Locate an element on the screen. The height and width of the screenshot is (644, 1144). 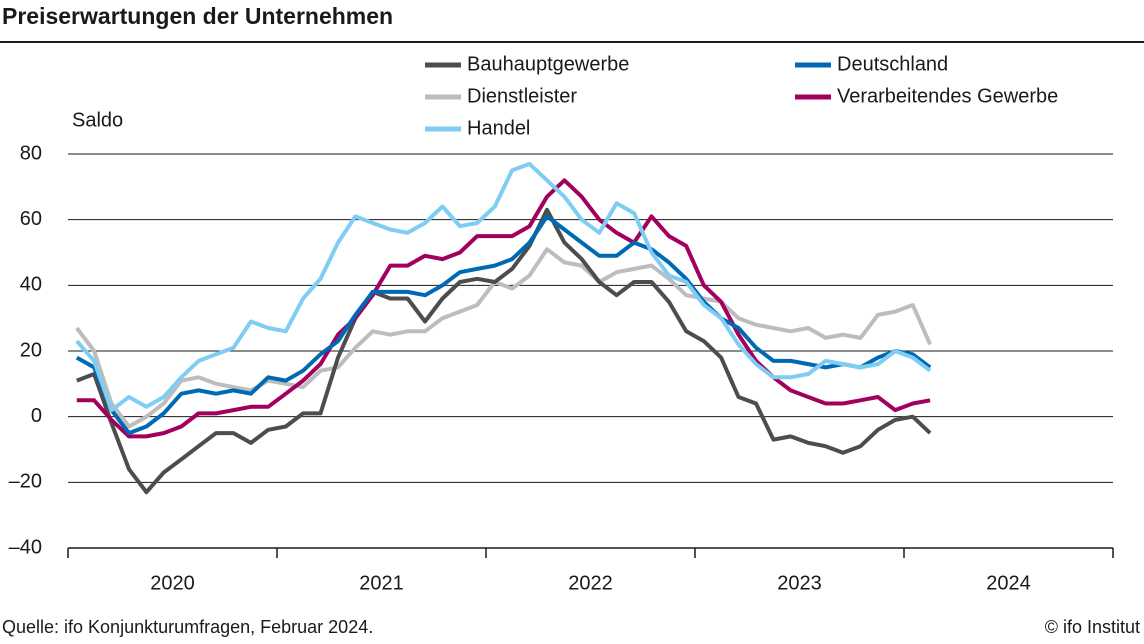
y-tick-label: –20 is located at coordinates (25, 482).